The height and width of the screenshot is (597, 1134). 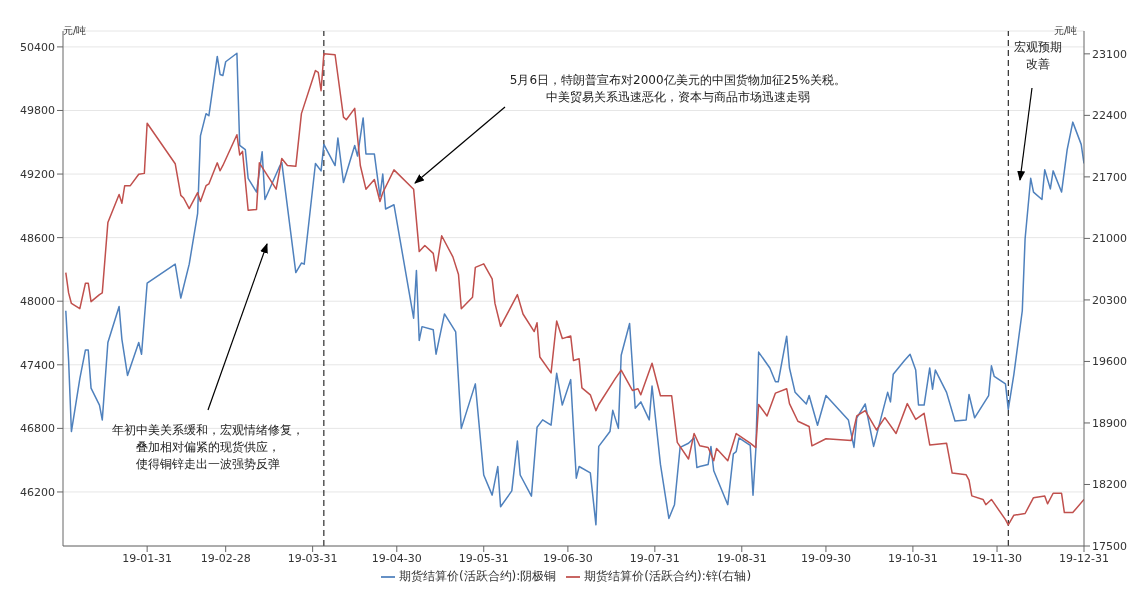 I want to click on x-tick-label: 19-07-31, so click(x=654, y=558).